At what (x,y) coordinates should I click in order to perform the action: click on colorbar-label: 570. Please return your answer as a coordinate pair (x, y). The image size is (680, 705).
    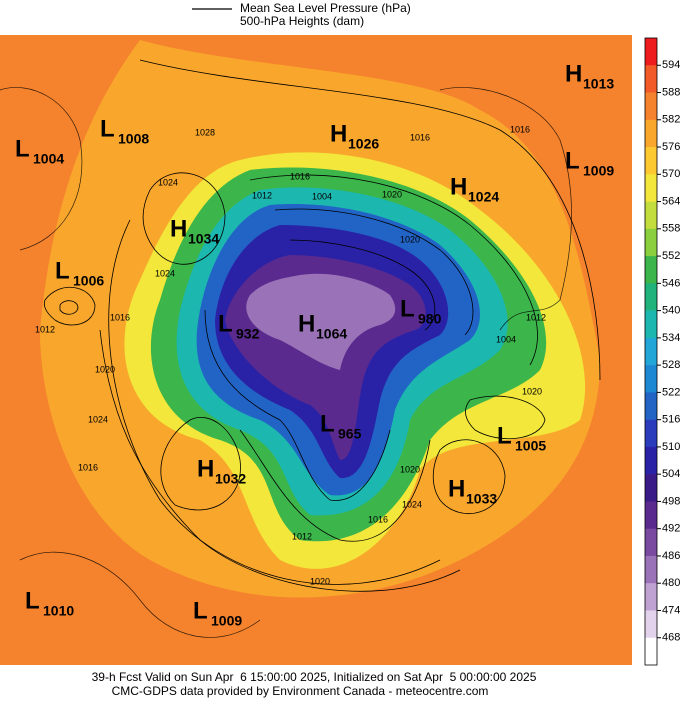
    Looking at the image, I should click on (671, 174).